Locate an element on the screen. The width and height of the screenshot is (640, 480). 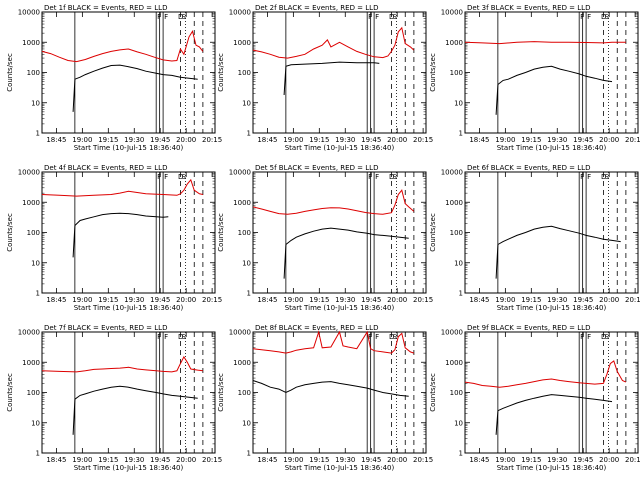
panel-title: Det 4f BLACK = Events, RED = LLD is located at coordinates (105, 168).